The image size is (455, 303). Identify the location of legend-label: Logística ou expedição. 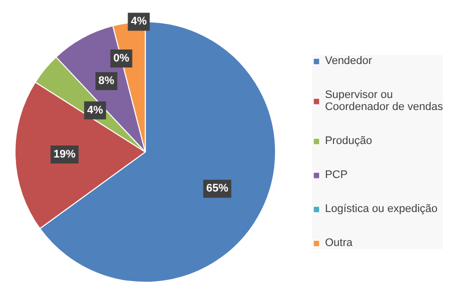
(381, 208).